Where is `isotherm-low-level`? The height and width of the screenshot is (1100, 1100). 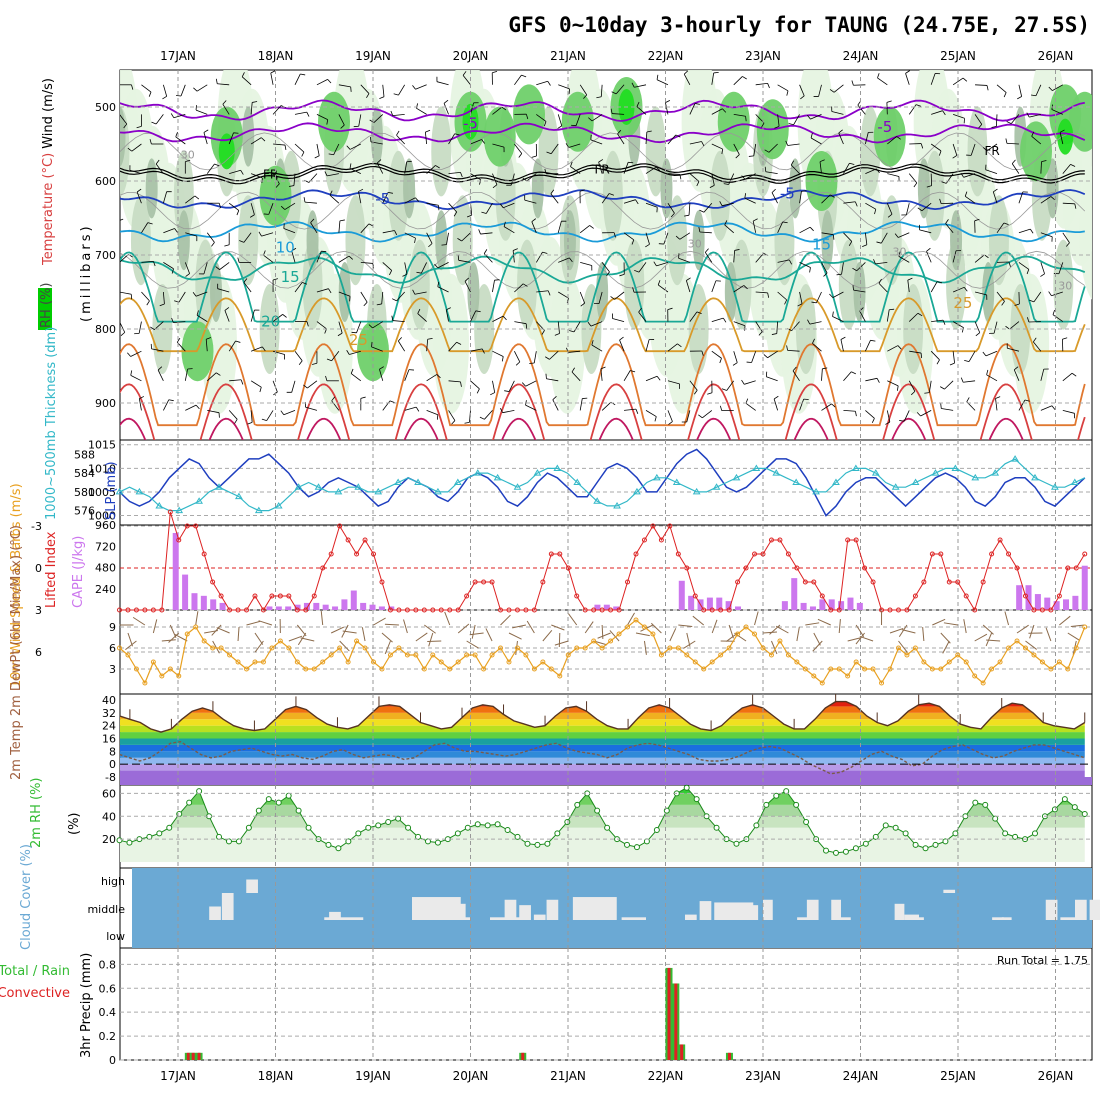
isotherm-low-level is located at coordinates (603, 385).